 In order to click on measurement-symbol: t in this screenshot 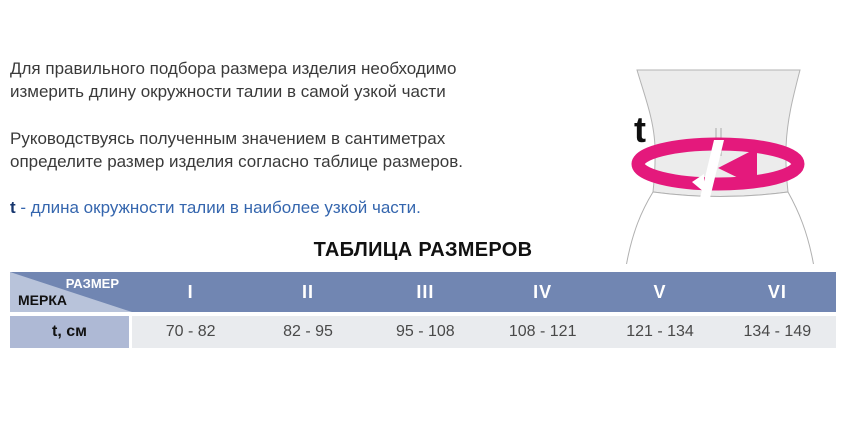, I will do `click(13, 207)`.